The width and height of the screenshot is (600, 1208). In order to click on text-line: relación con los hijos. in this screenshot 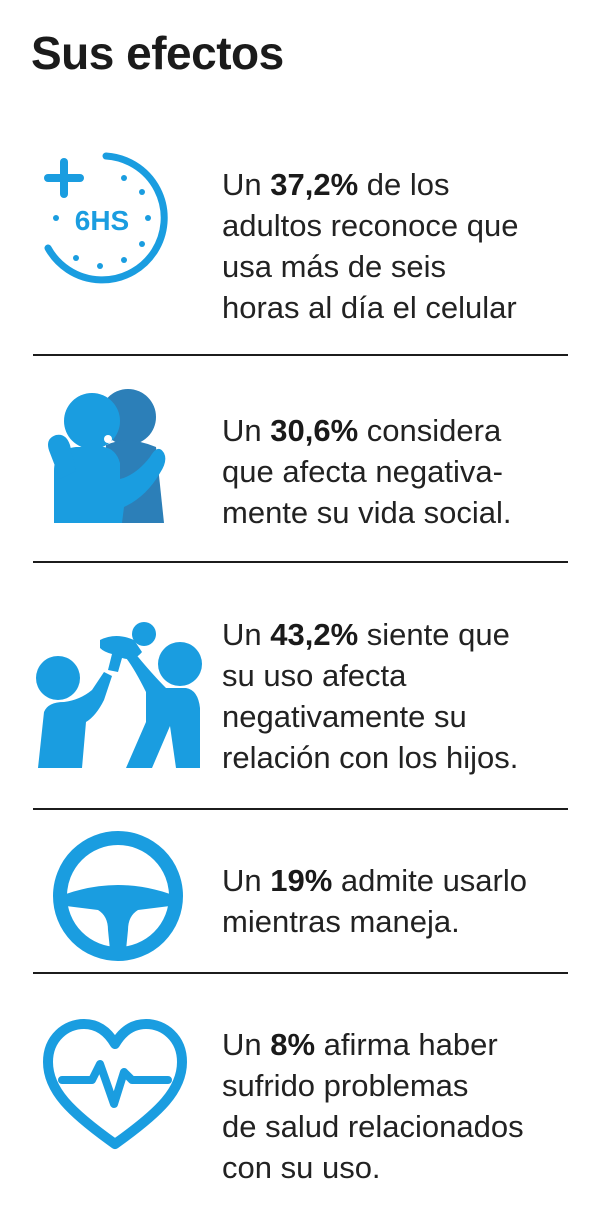, I will do `click(370, 757)`.